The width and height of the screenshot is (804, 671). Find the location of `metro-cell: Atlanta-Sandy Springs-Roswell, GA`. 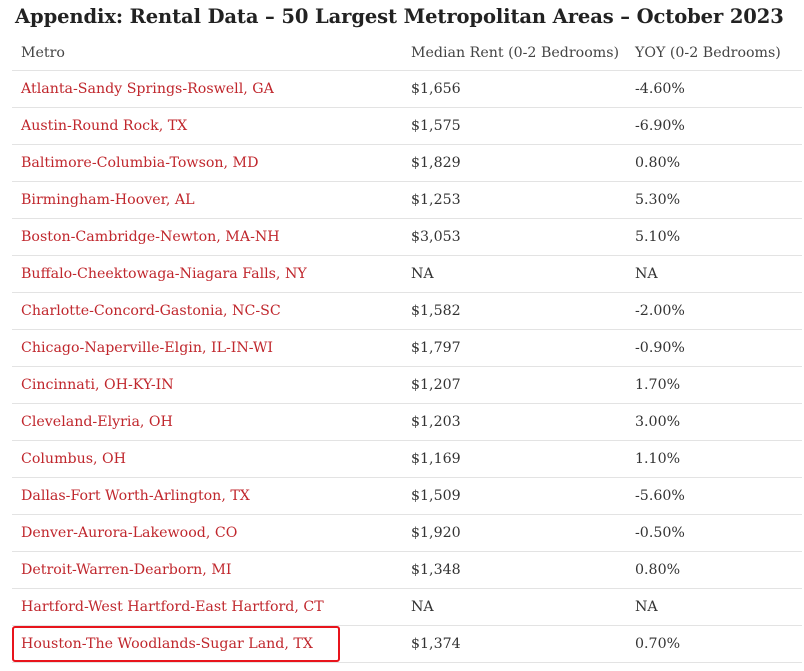

metro-cell: Atlanta-Sandy Springs-Roswell, GA is located at coordinates (207, 89).